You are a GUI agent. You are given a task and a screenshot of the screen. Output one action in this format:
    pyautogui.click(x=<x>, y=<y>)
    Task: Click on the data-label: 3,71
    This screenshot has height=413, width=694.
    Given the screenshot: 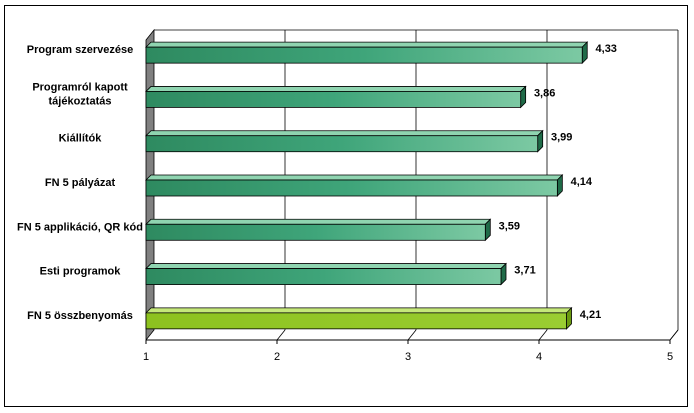 What is the action you would take?
    pyautogui.click(x=524, y=271)
    